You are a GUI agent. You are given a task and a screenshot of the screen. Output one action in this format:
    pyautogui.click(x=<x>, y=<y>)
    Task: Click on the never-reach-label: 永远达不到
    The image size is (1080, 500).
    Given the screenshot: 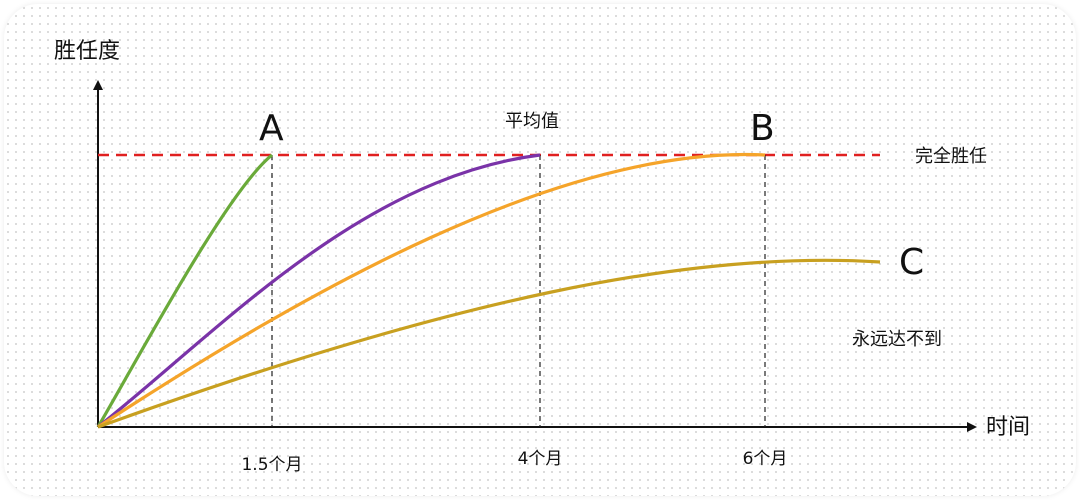 What is the action you would take?
    pyautogui.click(x=897, y=339)
    